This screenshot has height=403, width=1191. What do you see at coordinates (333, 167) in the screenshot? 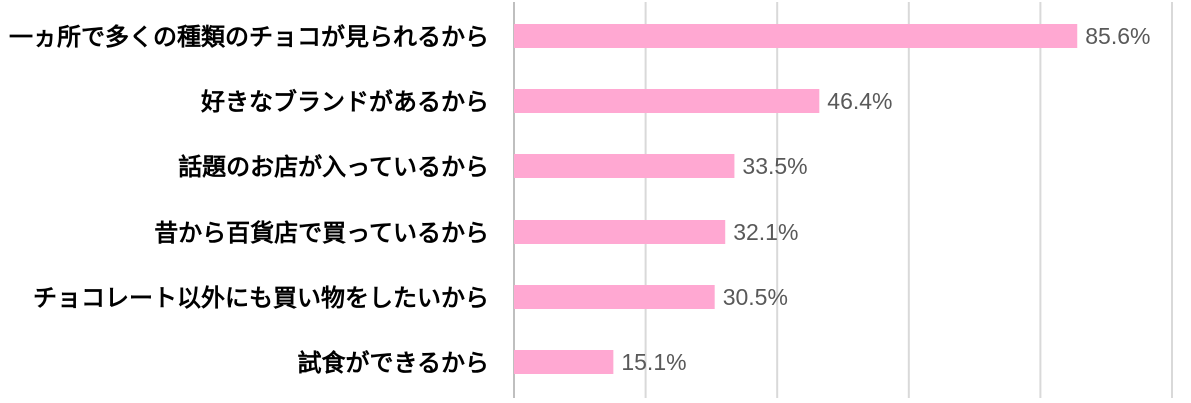
I see `category-label: 話題のお店が入っているから` at bounding box center [333, 167].